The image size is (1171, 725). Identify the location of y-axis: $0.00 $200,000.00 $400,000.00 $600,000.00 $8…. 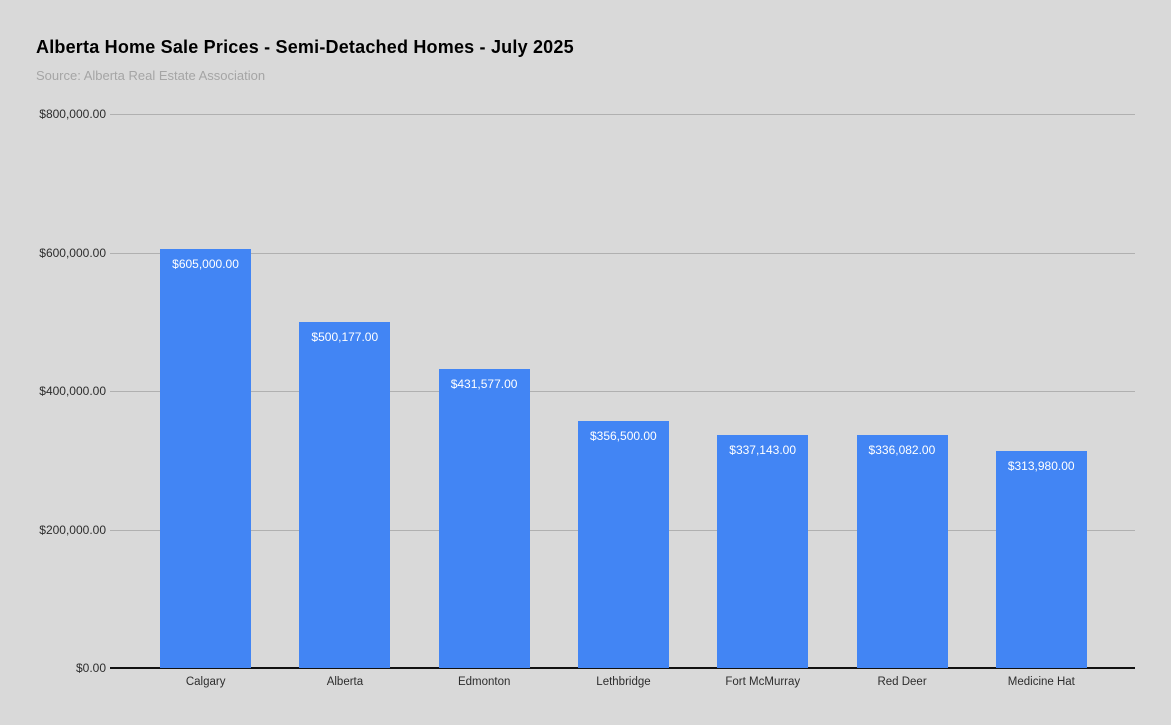
(53, 391).